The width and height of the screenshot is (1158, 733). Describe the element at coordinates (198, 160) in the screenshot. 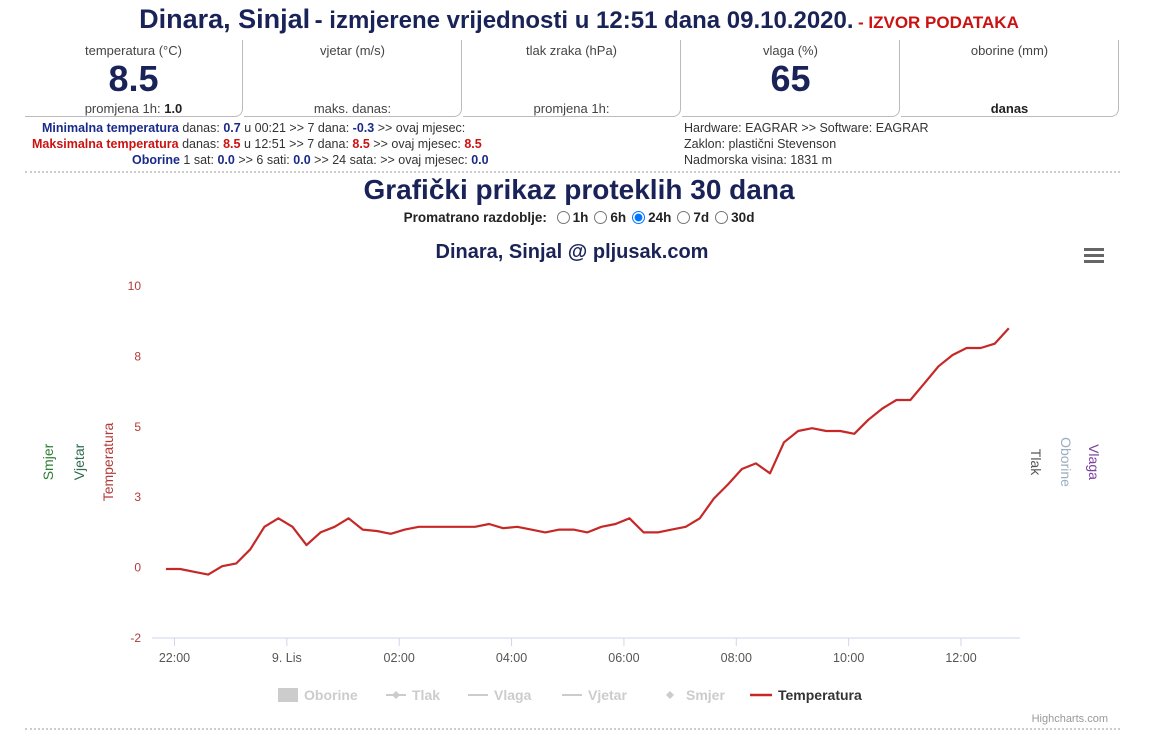

I see `record-text: 1 sat:` at that location.